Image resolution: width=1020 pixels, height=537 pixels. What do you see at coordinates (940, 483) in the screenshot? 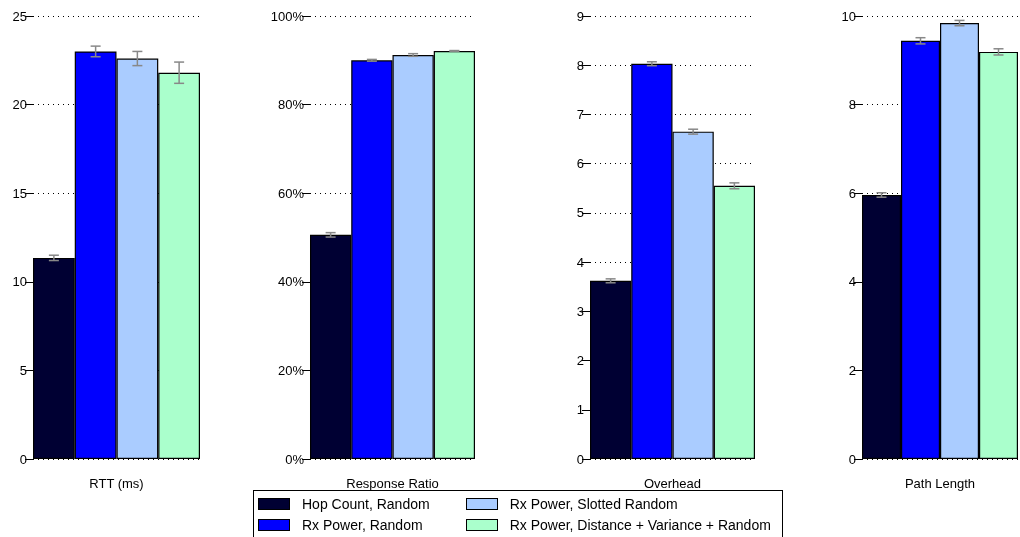
I see `x-axis-title: Path Length` at bounding box center [940, 483].